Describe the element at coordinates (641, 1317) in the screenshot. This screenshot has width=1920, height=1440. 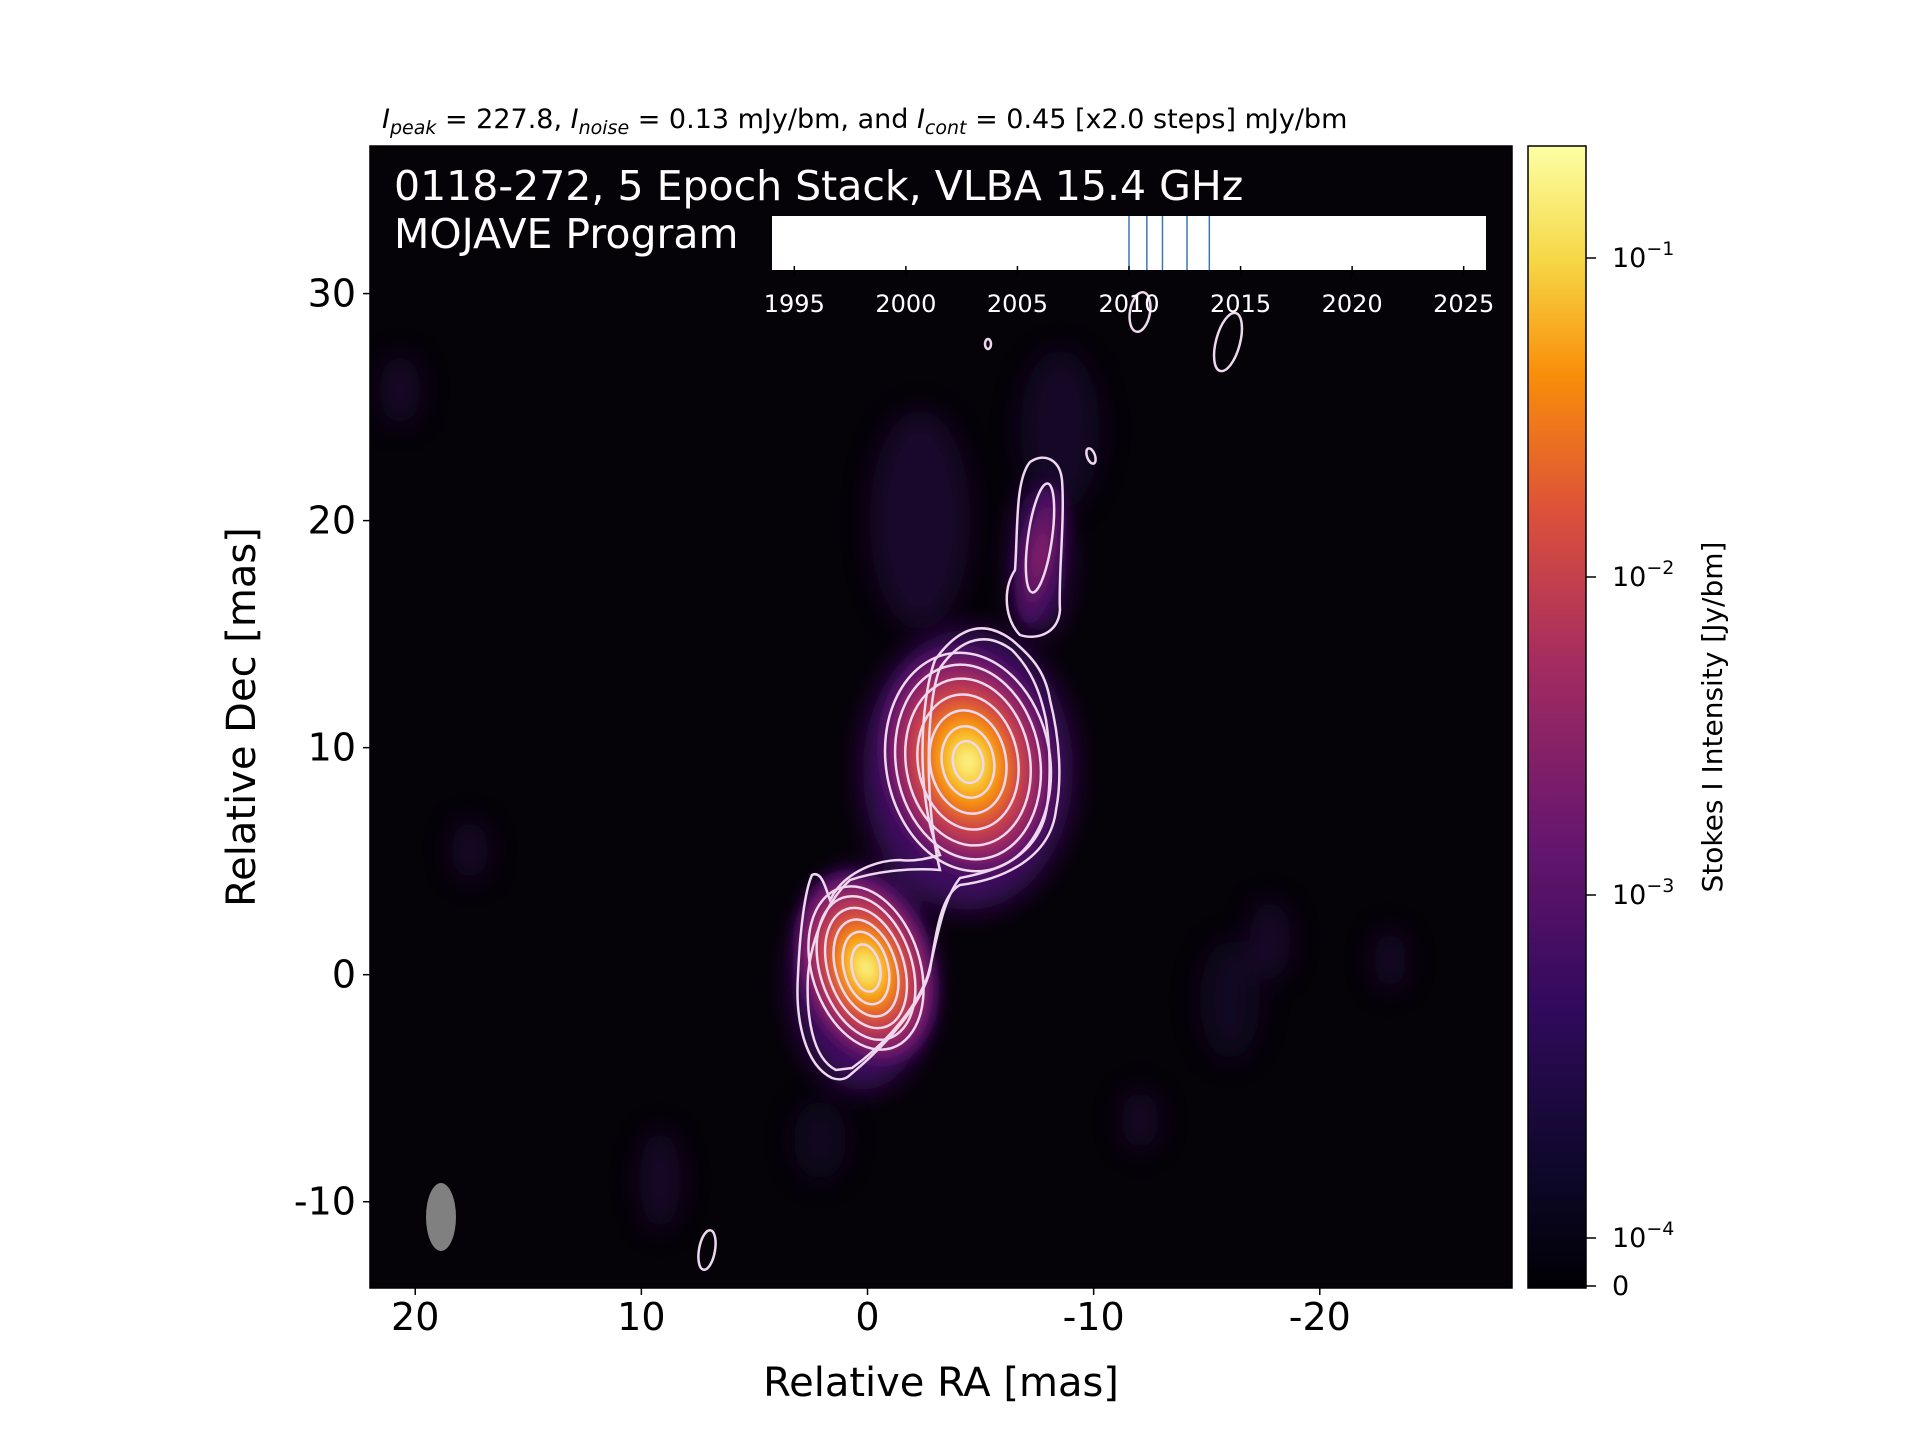
I see `x-tick-label: 10` at that location.